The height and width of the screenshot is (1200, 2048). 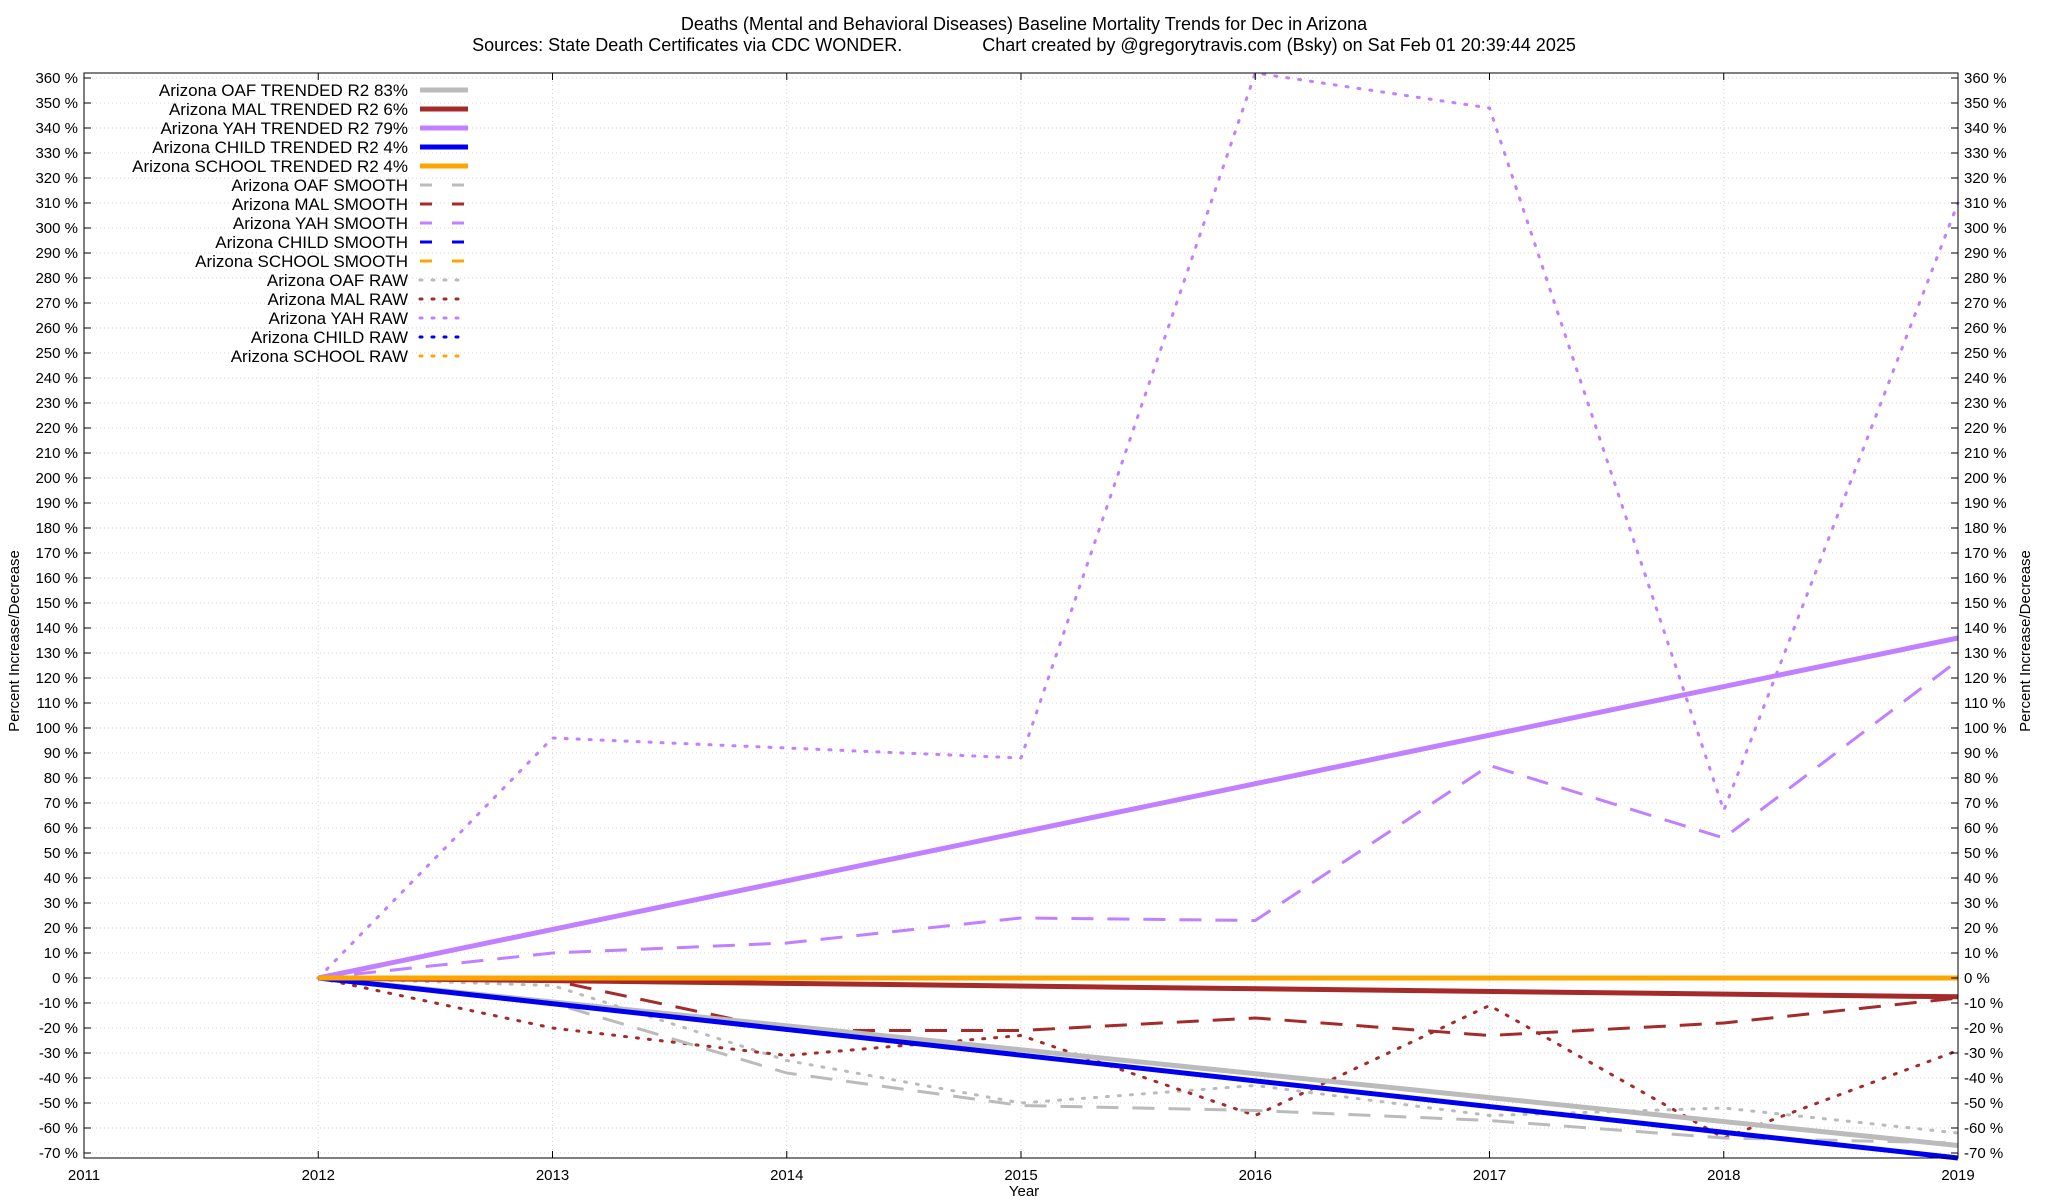 What do you see at coordinates (311, 242) in the screenshot?
I see `legend-label: Arizona CHILD SMOOTH` at bounding box center [311, 242].